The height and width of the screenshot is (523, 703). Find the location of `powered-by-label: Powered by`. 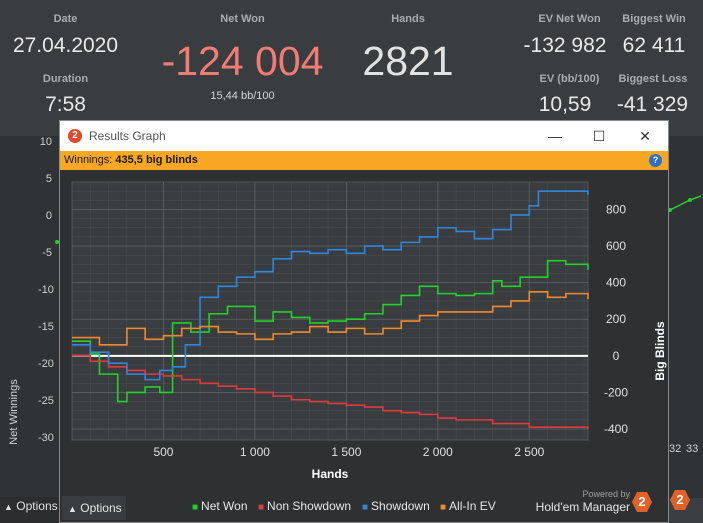

powered-by-label: Powered by is located at coordinates (606, 494).